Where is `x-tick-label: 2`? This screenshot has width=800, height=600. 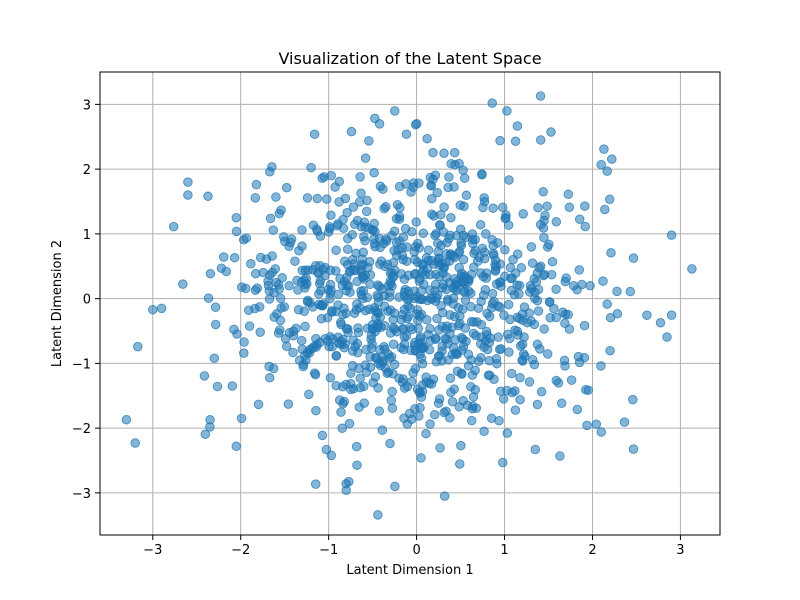
x-tick-label: 2 is located at coordinates (592, 550).